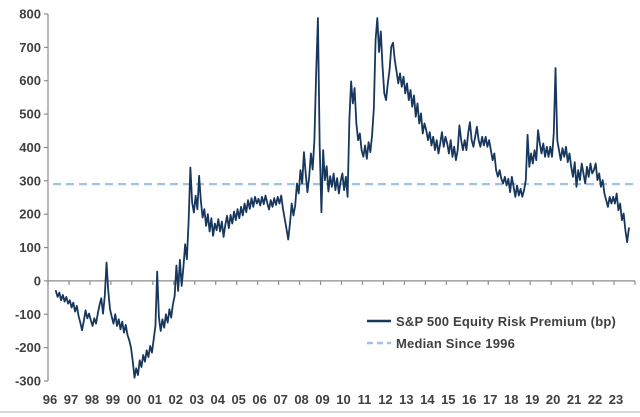 The width and height of the screenshot is (640, 417). I want to click on svg-text: -200, so click(28, 347).